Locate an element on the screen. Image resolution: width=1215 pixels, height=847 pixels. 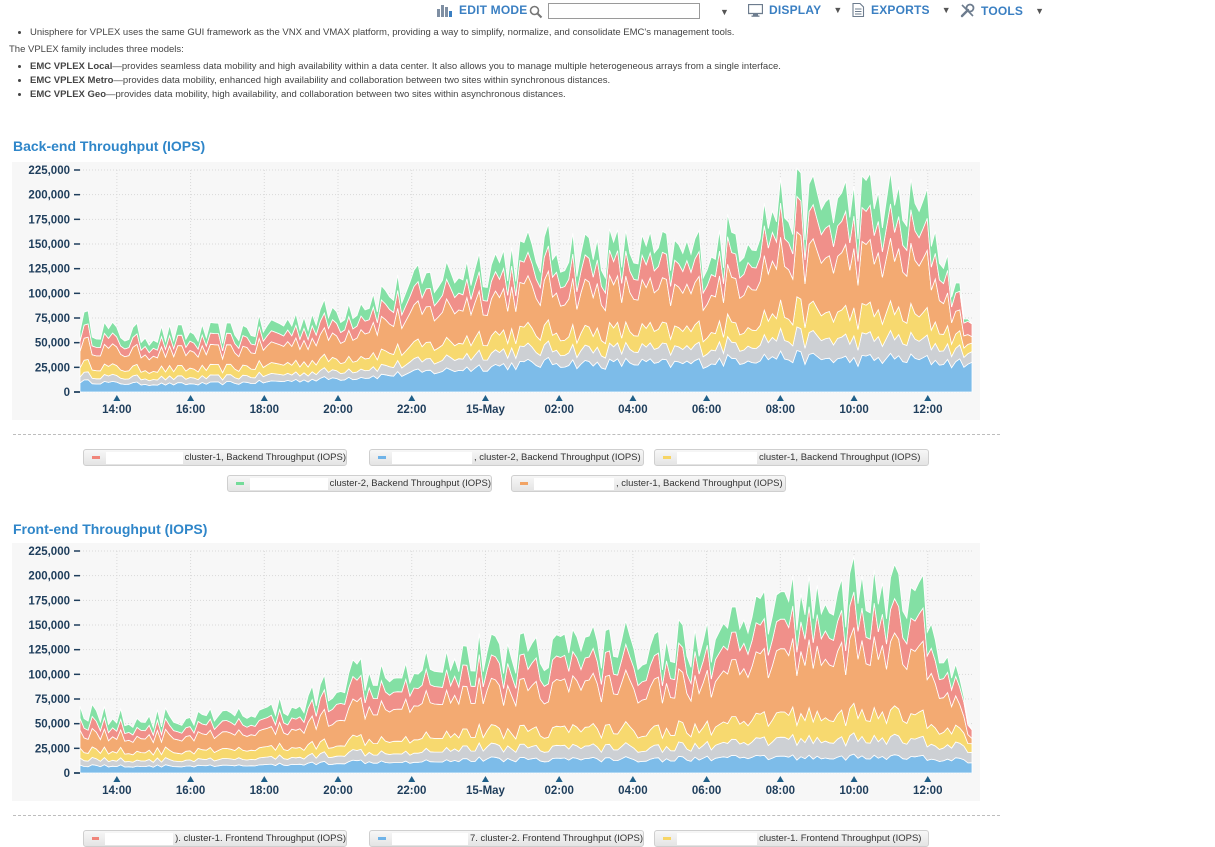
display-menu-button: DISPLAY ▼ is located at coordinates (795, 10).